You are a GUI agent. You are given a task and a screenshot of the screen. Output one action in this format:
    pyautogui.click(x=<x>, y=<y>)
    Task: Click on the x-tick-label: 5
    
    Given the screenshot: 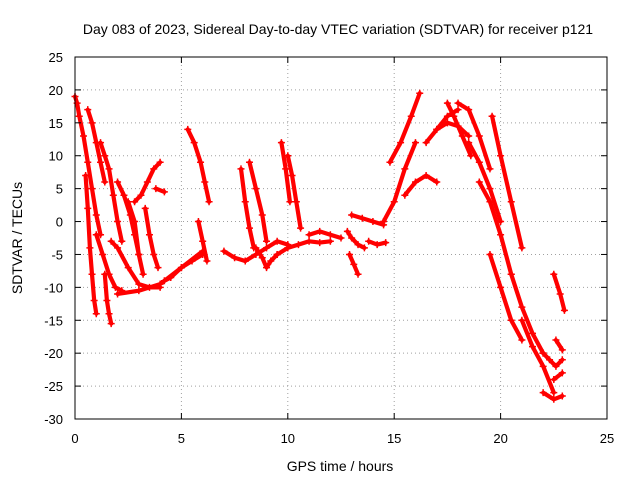 What is the action you would take?
    pyautogui.click(x=181, y=438)
    